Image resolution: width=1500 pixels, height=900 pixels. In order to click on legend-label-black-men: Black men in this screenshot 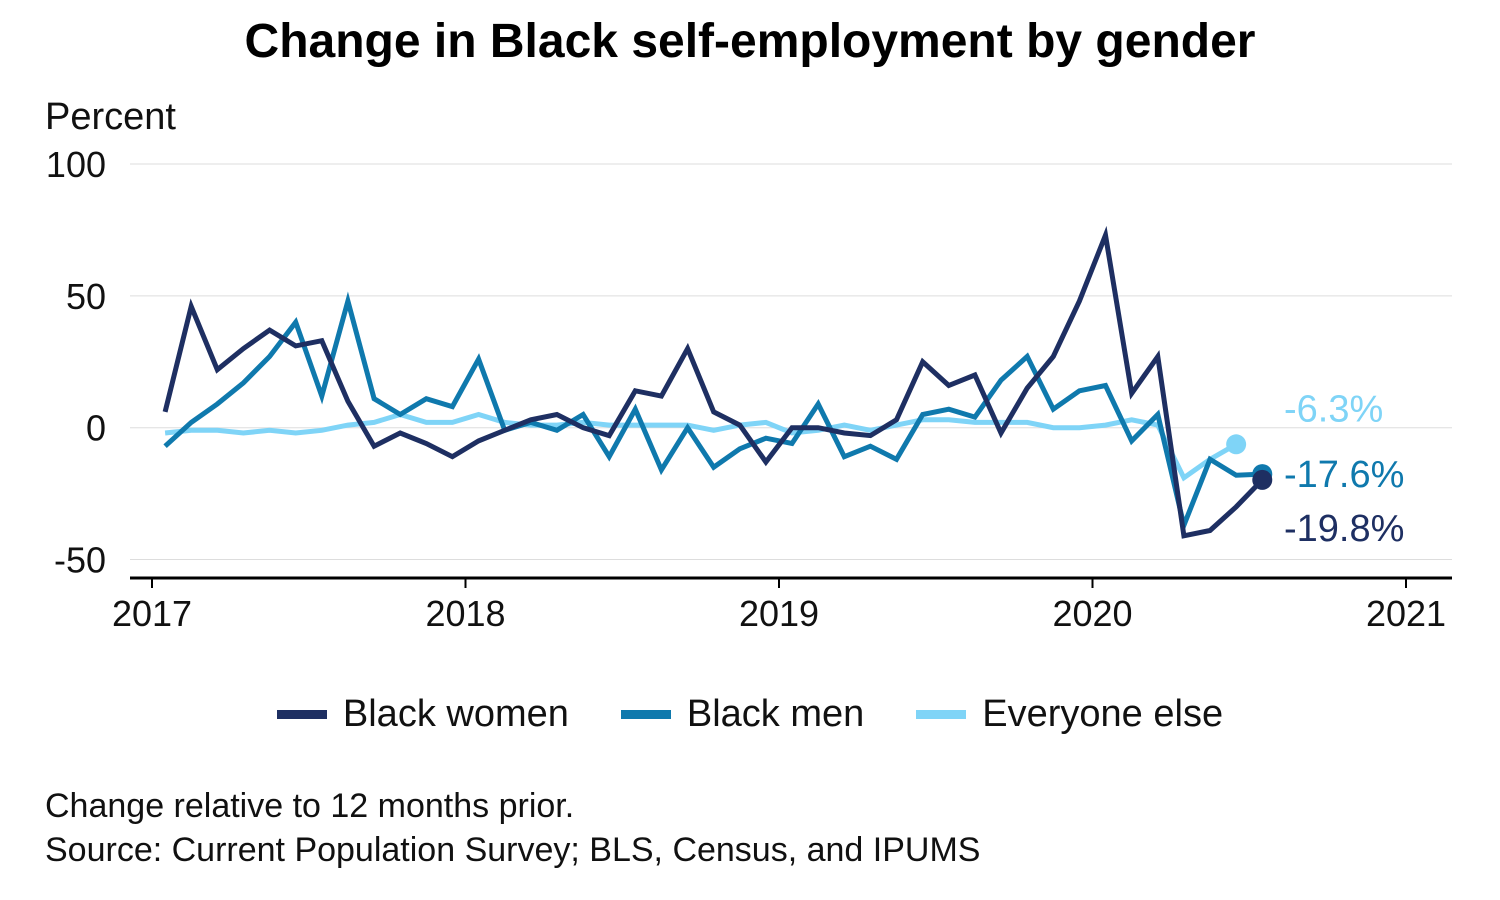, I will do `click(775, 714)`.